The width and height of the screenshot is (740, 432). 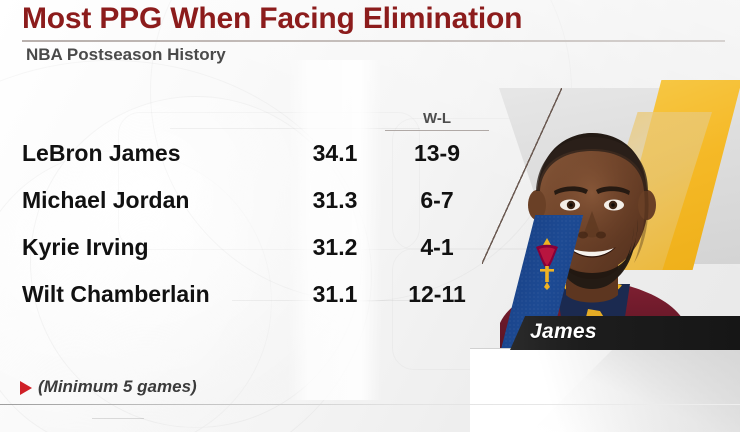 What do you see at coordinates (116, 294) in the screenshot?
I see `player-name: Wilt Chamberlain` at bounding box center [116, 294].